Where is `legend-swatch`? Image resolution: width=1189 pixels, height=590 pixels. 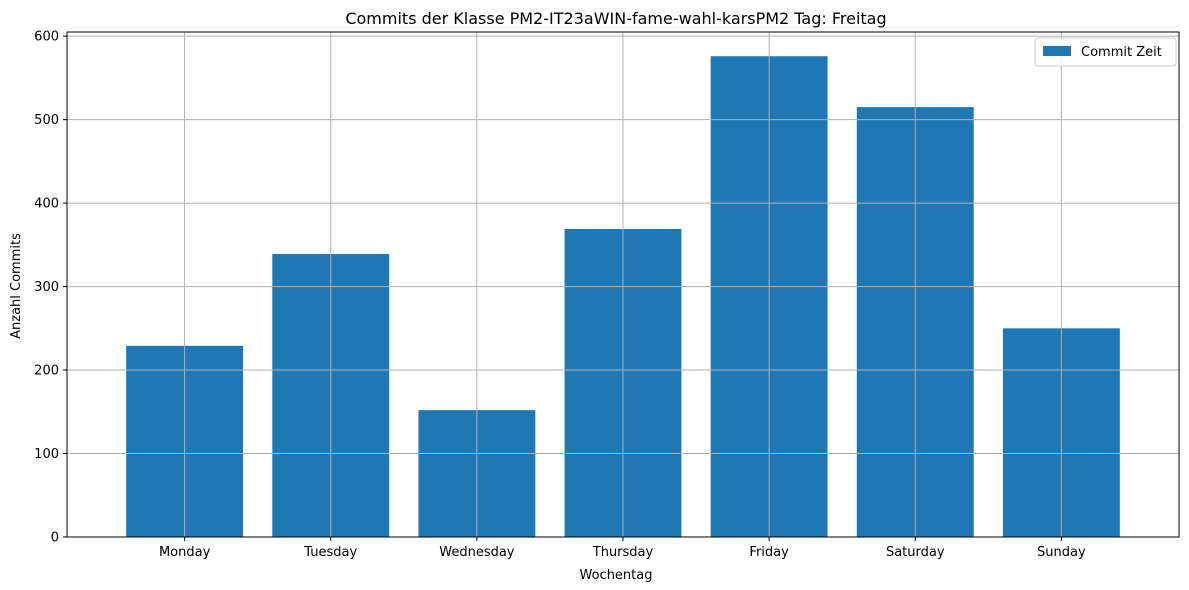 legend-swatch is located at coordinates (1057, 51).